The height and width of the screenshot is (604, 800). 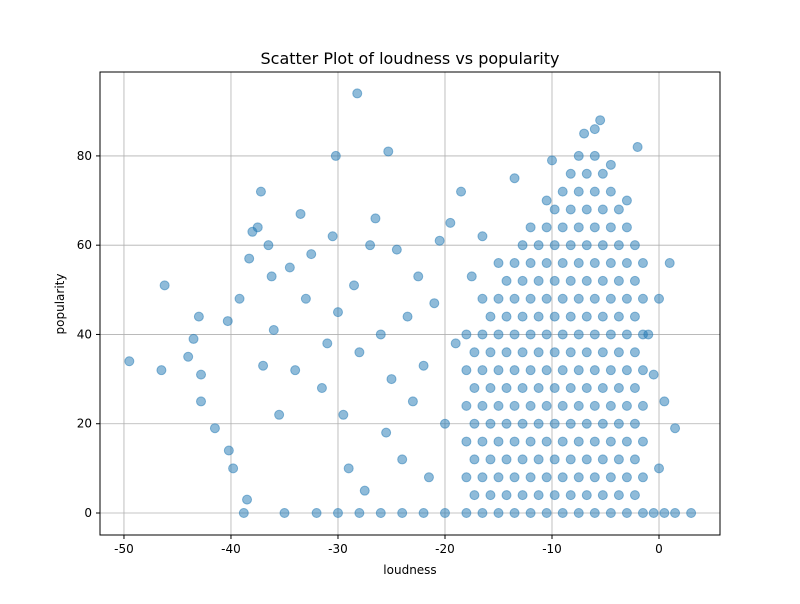 I want to click on y-tick-label: 40, so click(x=84, y=334).